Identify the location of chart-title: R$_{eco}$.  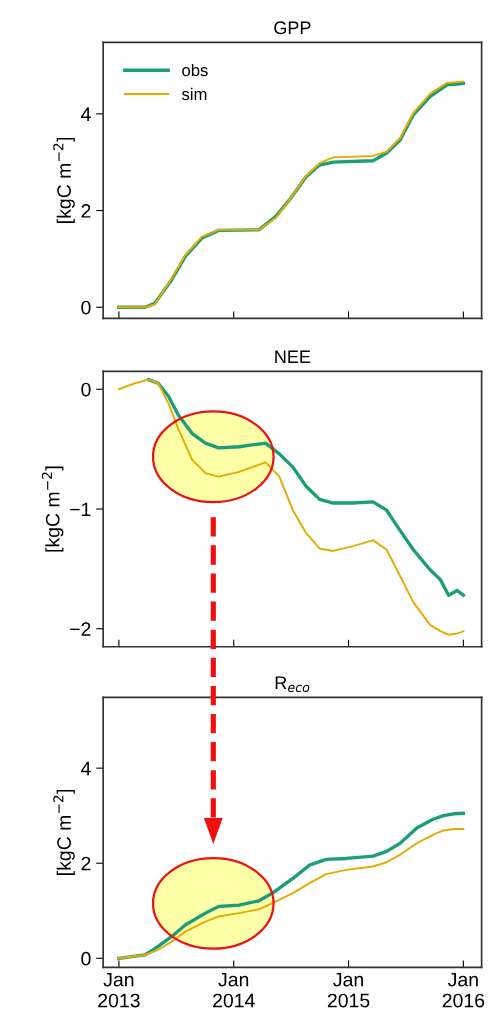
(292, 684).